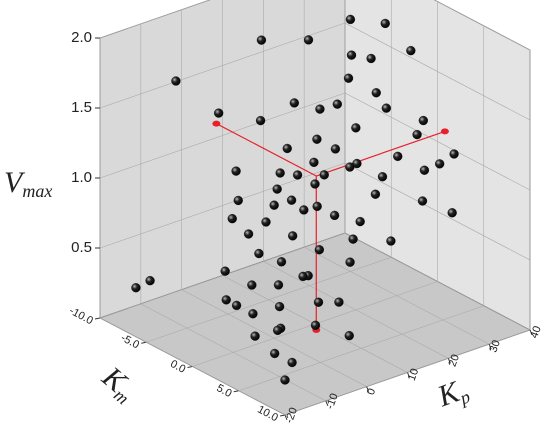 Image resolution: width=550 pixels, height=438 pixels. What do you see at coordinates (81, 177) in the screenshot?
I see `z-tick-label: 1.0` at bounding box center [81, 177].